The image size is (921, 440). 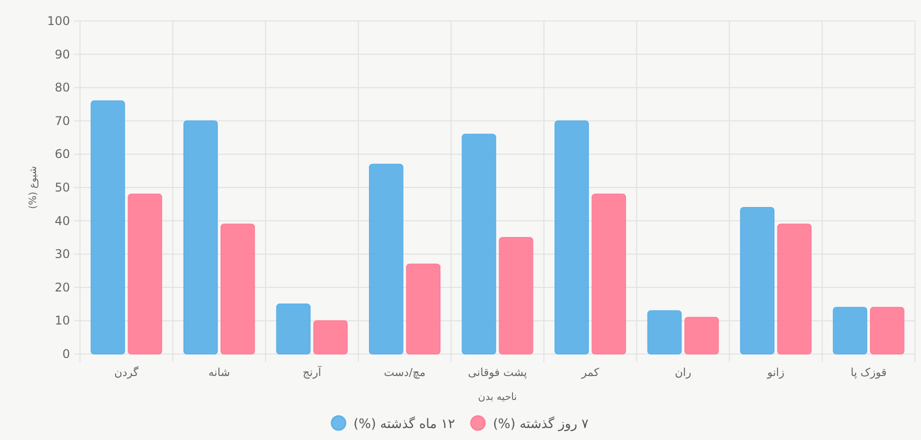 What do you see at coordinates (312, 372) in the screenshot?
I see `x-tick-label: آرنج` at bounding box center [312, 372].